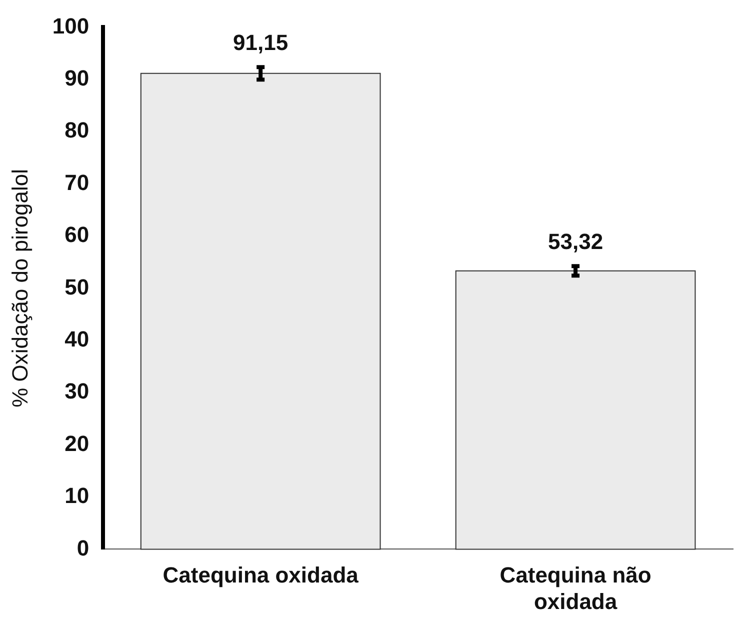  I want to click on y-tick-label: 90, so click(77, 77).